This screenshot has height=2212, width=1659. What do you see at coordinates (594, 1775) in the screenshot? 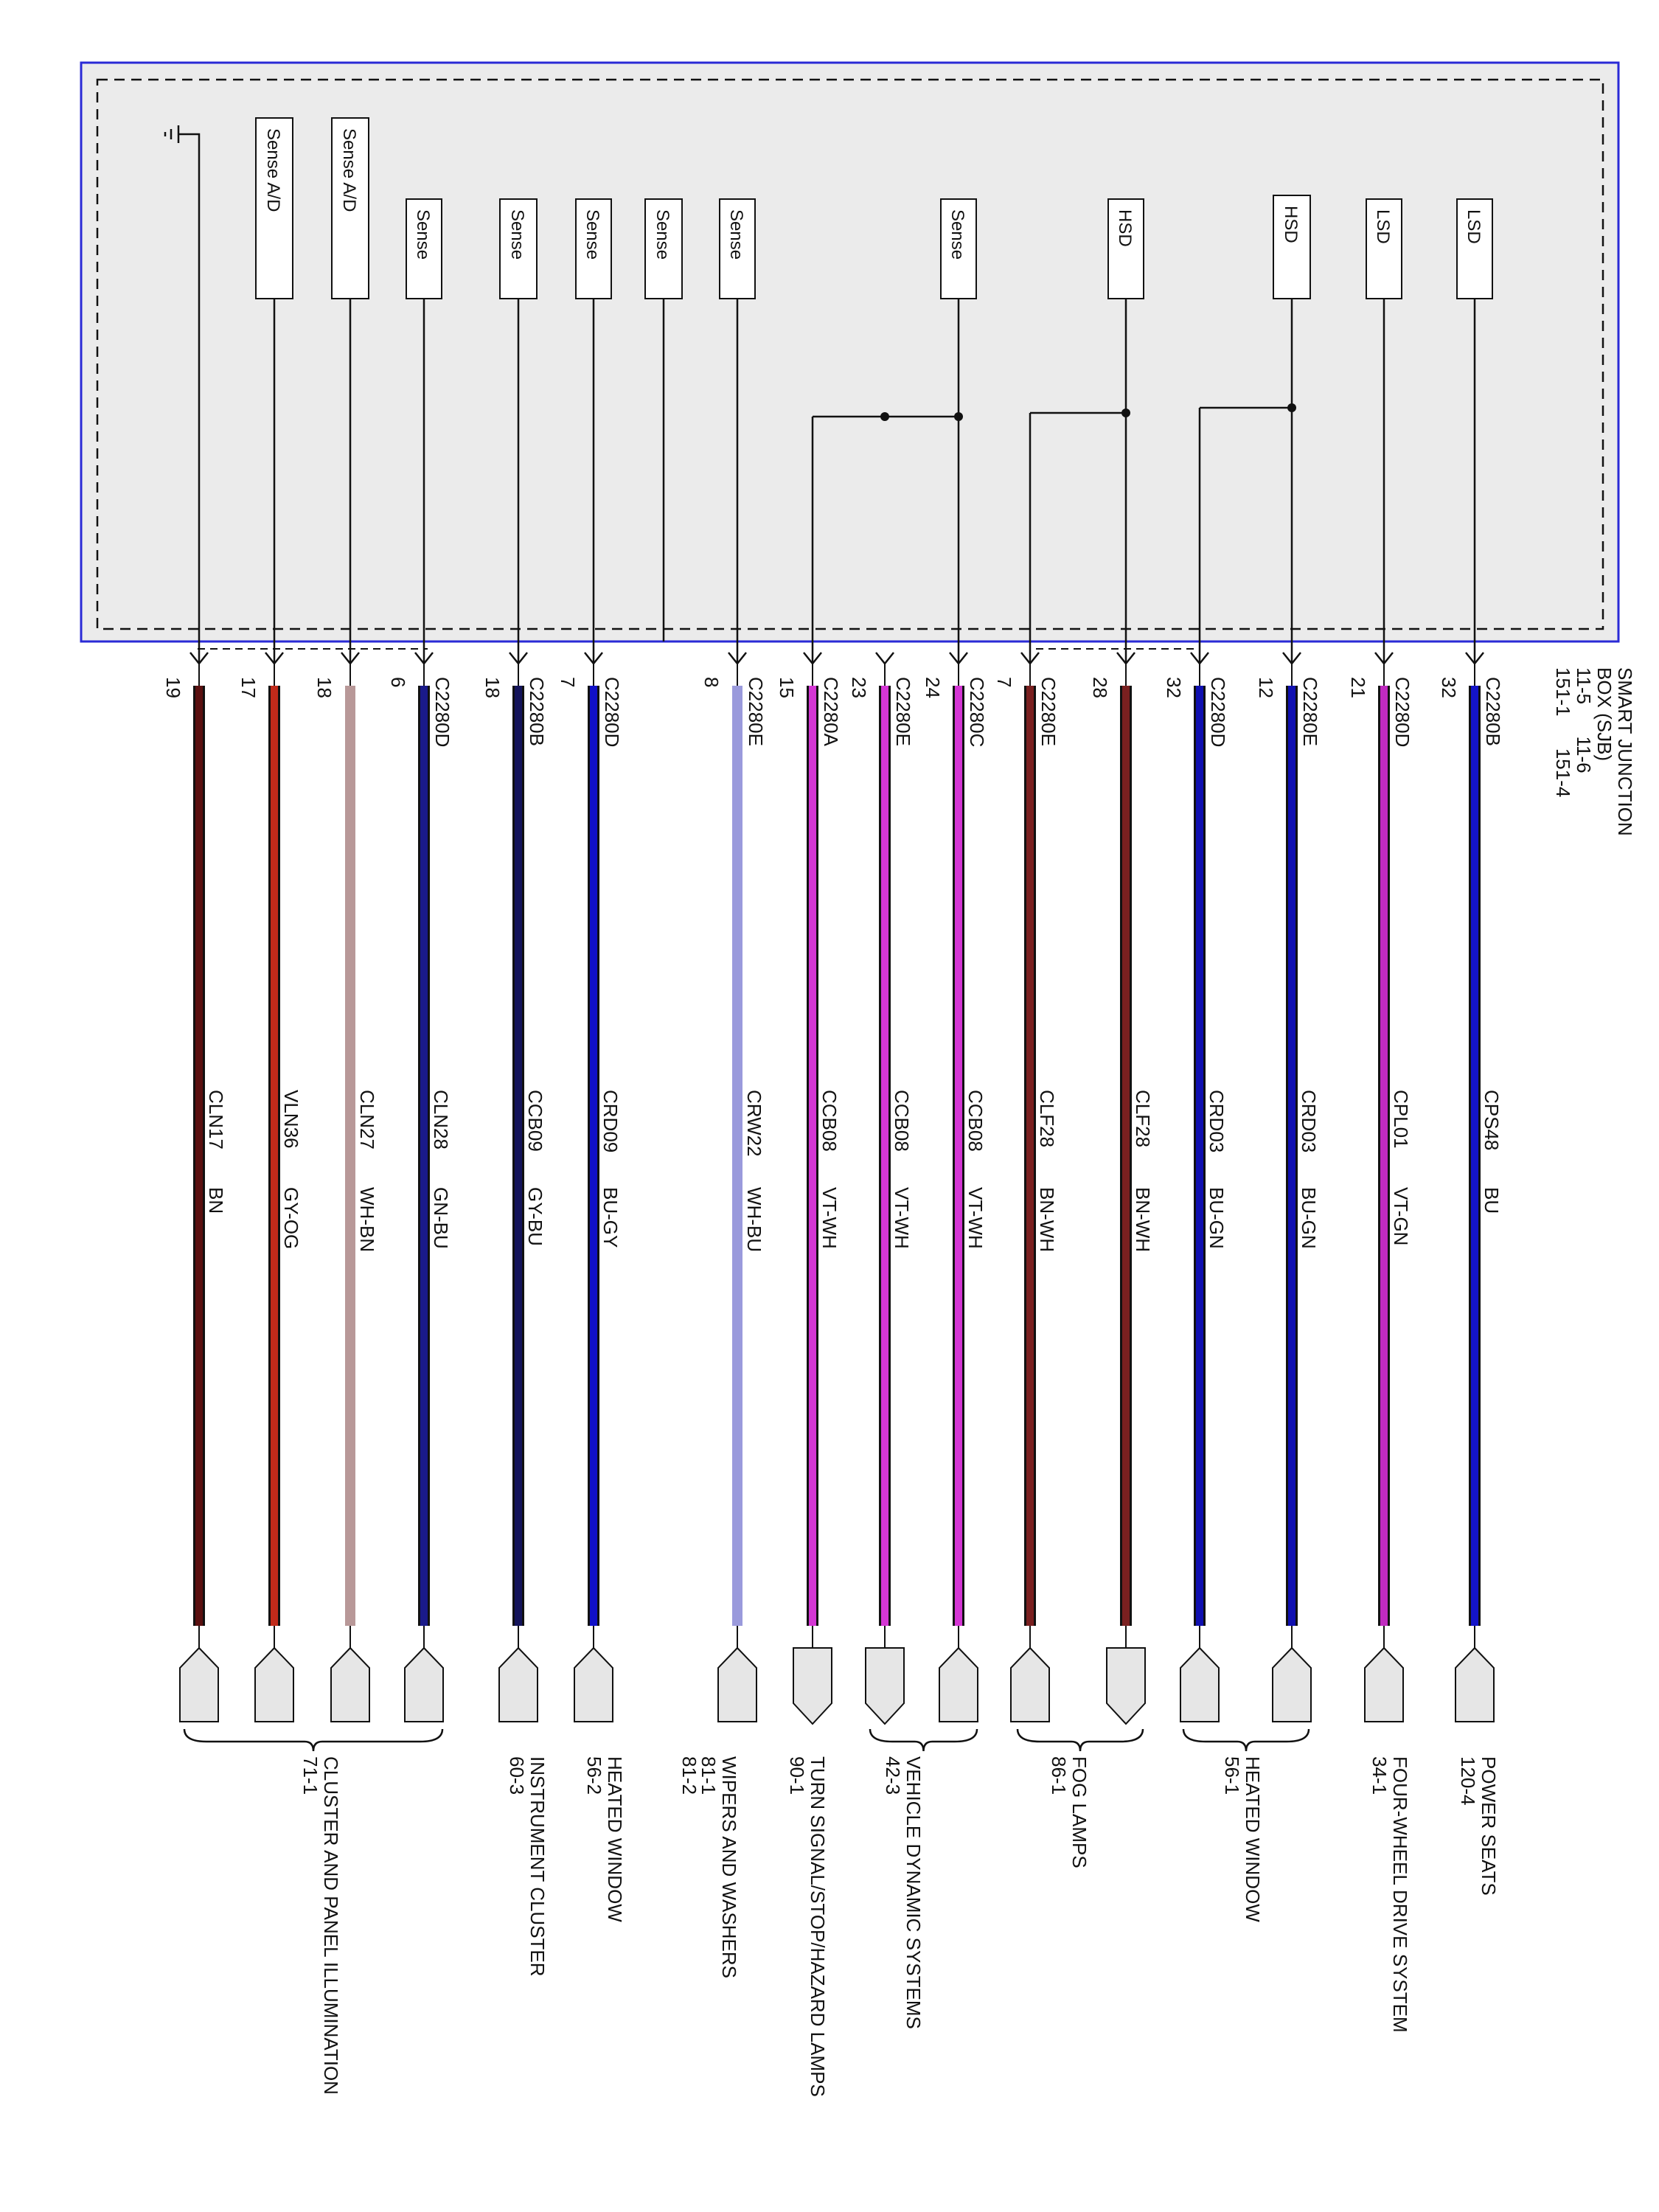
I see `destination-ref: 56-2` at bounding box center [594, 1775].